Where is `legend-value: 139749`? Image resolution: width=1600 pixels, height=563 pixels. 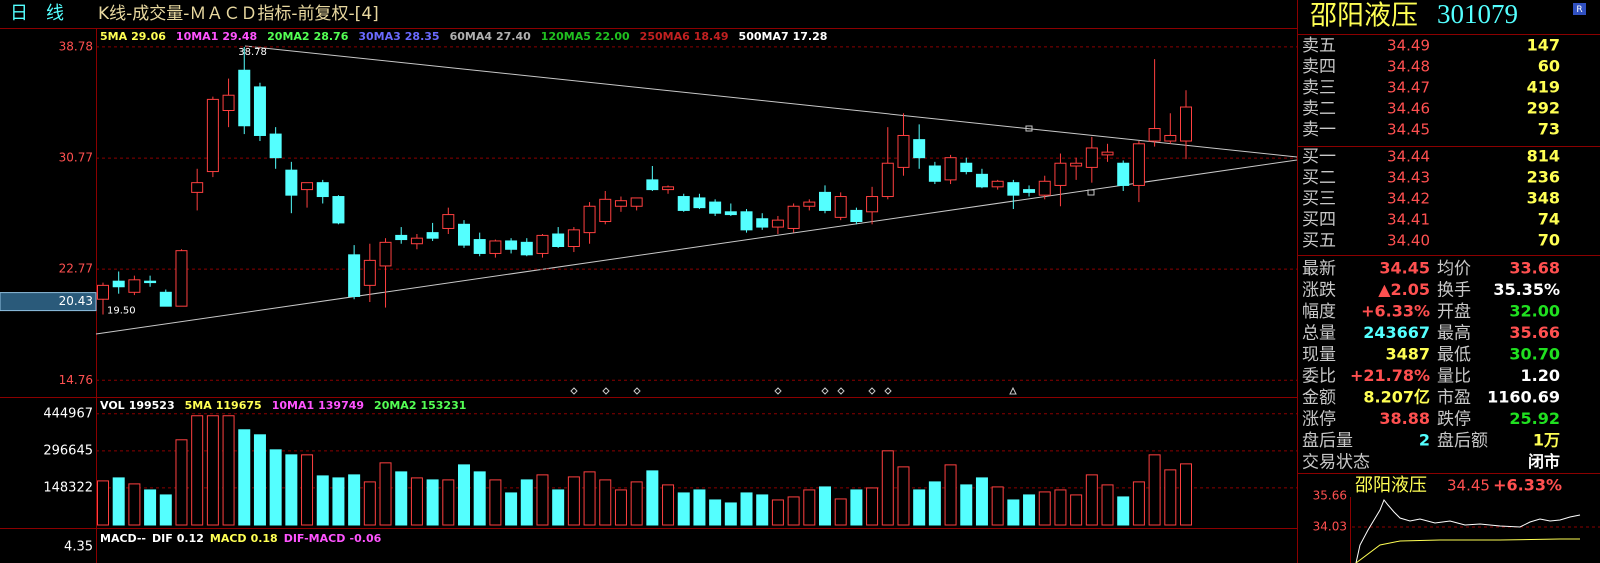 legend-value: 139749 is located at coordinates (341, 405).